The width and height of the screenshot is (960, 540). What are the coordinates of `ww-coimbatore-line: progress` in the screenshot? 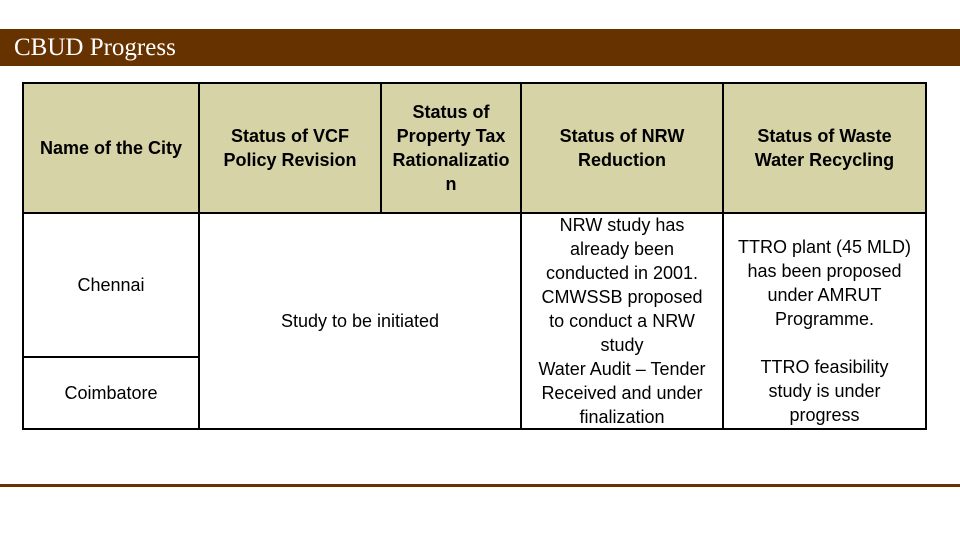 It's located at (824, 415).